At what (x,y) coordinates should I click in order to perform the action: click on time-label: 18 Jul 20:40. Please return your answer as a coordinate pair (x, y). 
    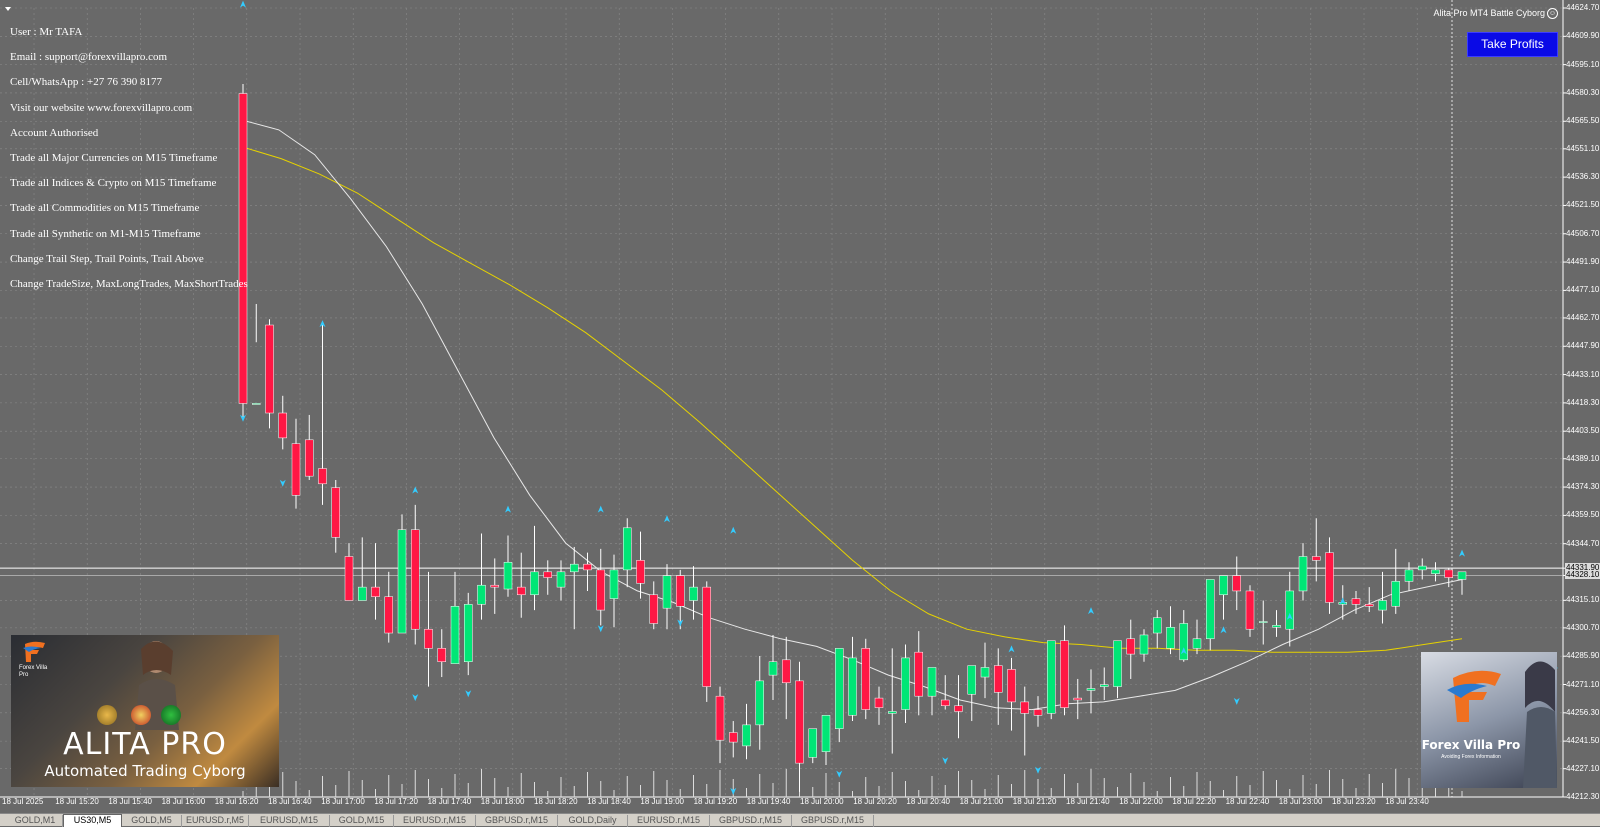
    Looking at the image, I should click on (928, 801).